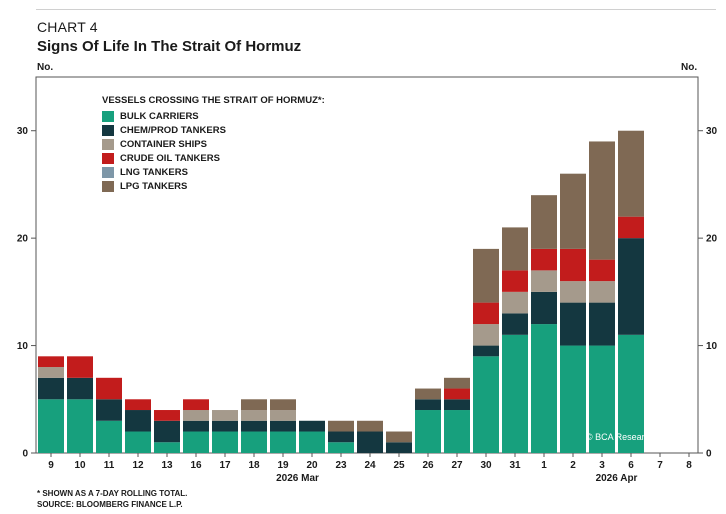  I want to click on legend-swatch-lng, so click(108, 172).